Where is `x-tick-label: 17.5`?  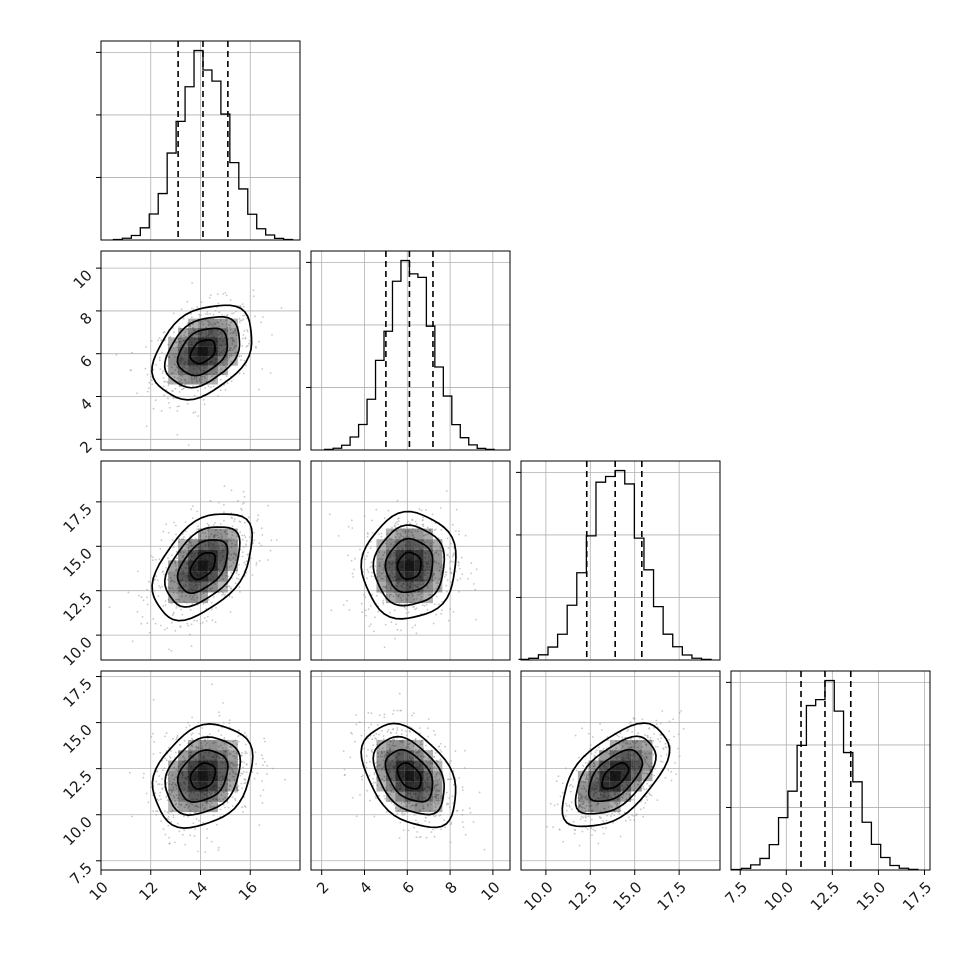 x-tick-label: 17.5 is located at coordinates (917, 896).